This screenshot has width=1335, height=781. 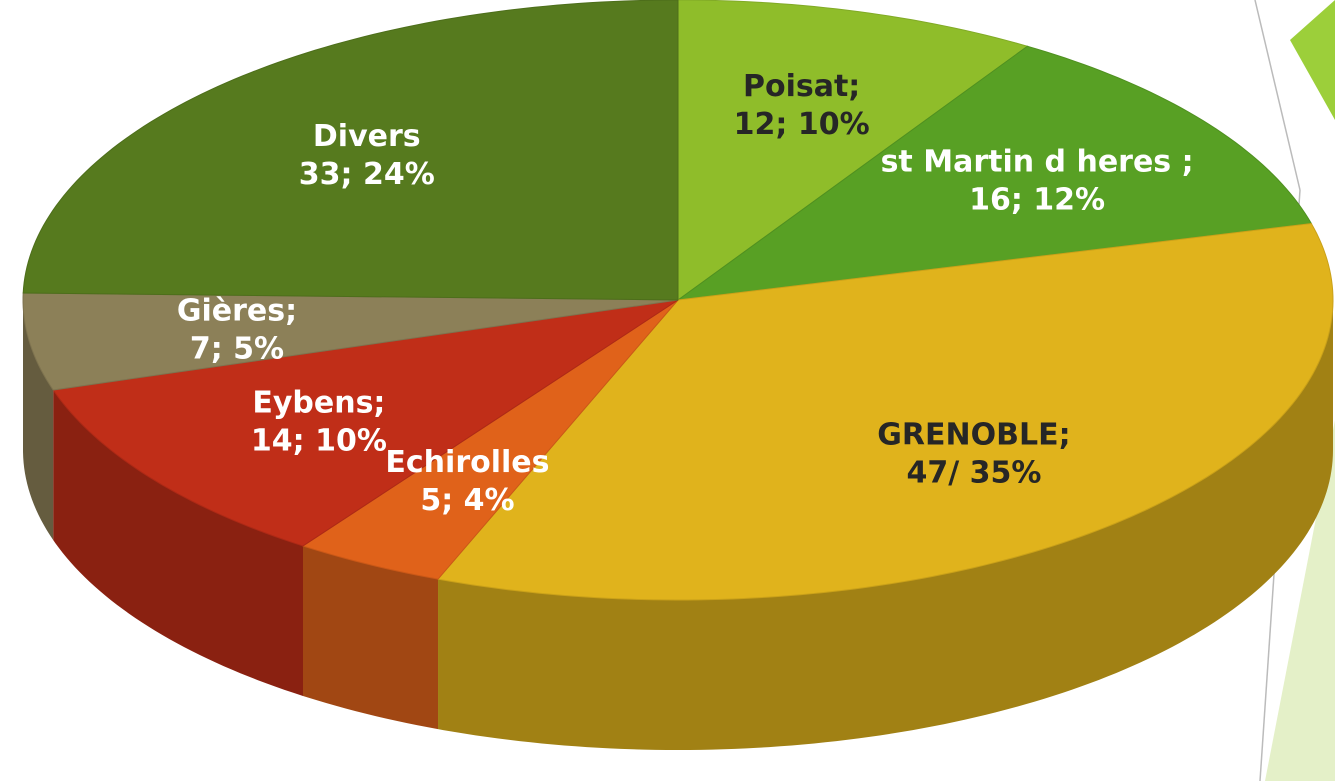 I want to click on value-label: 7; 5%, so click(x=237, y=349).